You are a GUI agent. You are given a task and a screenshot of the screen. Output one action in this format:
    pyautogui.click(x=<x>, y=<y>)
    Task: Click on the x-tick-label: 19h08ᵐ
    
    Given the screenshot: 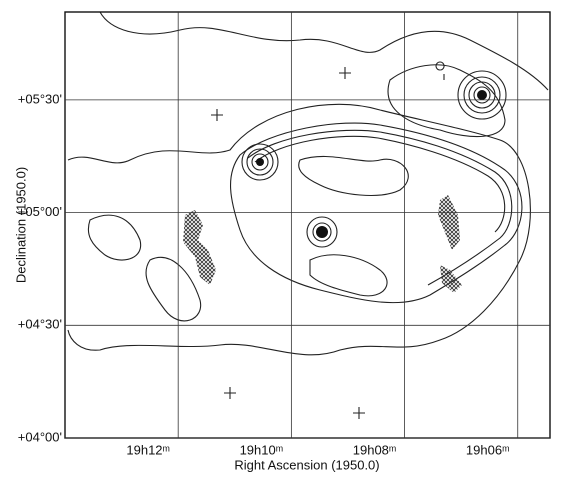 What is the action you would take?
    pyautogui.click(x=375, y=449)
    